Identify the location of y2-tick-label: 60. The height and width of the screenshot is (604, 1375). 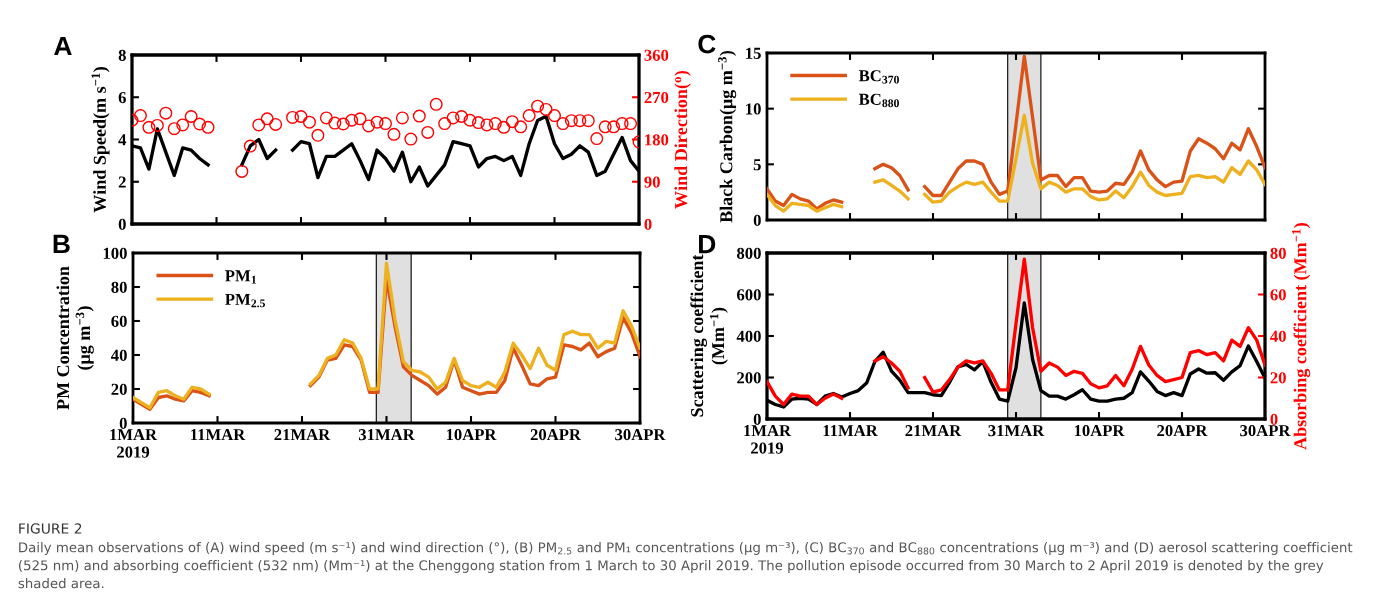
(1278, 295).